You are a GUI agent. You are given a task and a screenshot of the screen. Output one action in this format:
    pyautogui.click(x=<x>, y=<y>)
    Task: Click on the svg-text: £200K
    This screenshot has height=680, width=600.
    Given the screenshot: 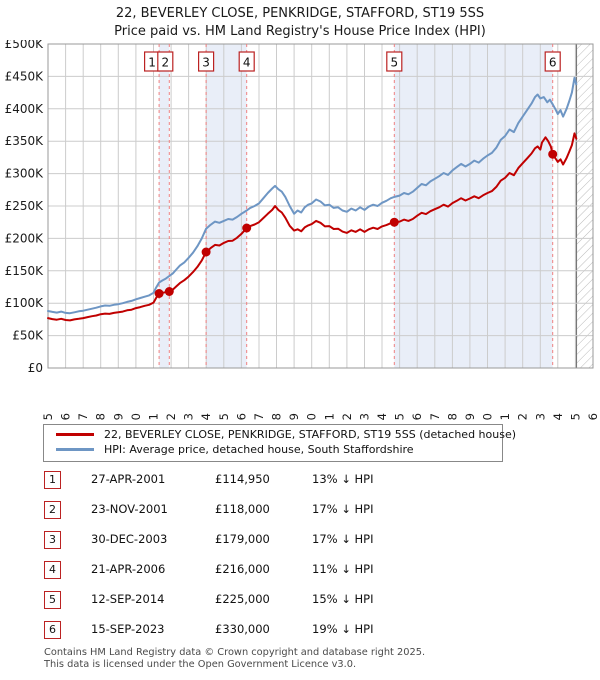 What is the action you would take?
    pyautogui.click(x=25, y=238)
    